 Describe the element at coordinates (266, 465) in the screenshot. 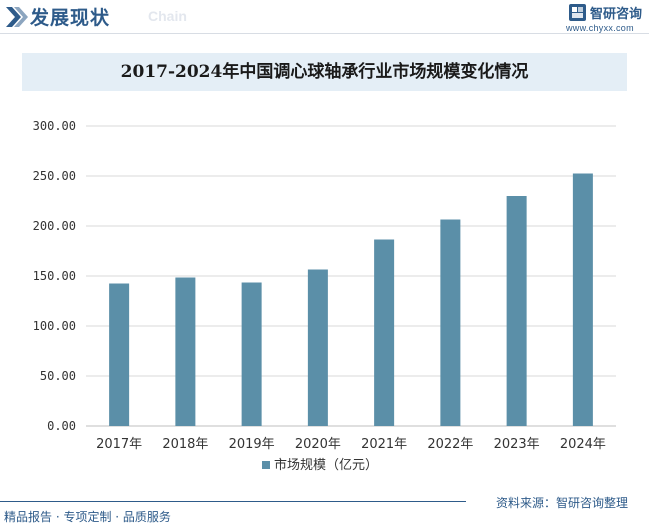

I see `legend-swatch` at that location.